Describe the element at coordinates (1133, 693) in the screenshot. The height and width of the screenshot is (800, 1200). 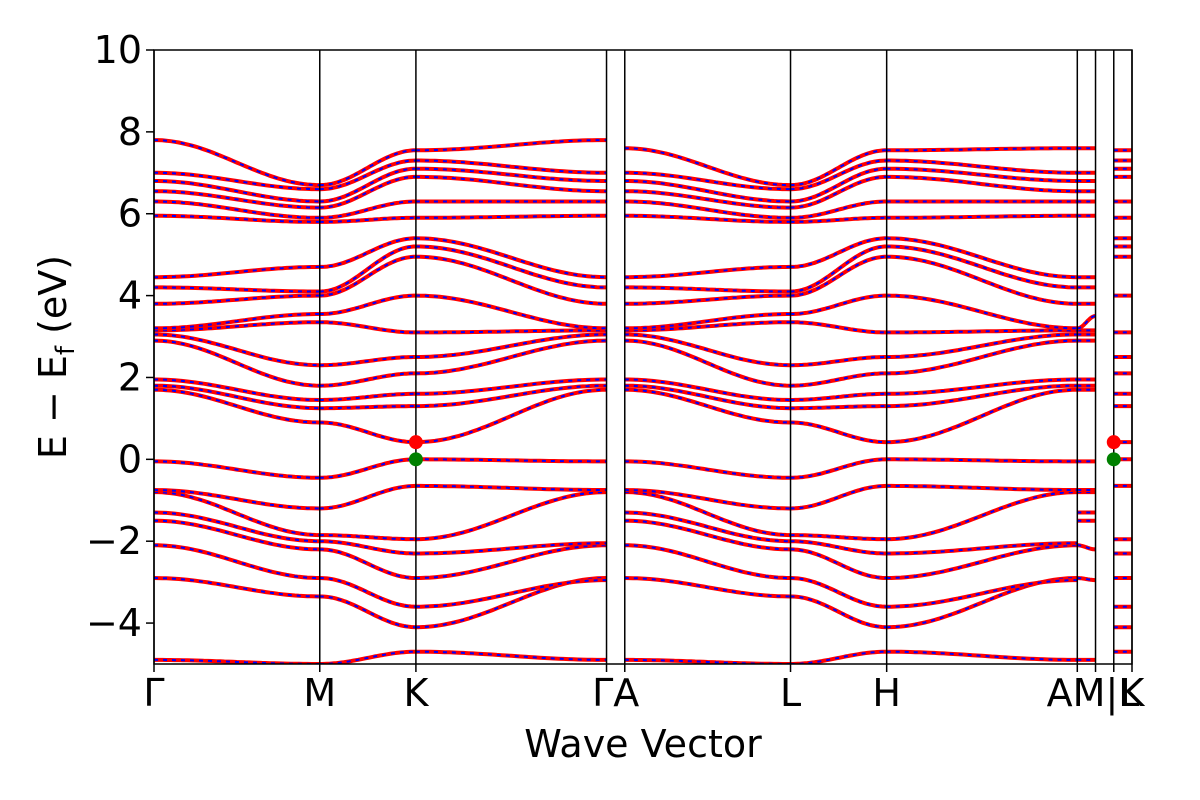
I see `x-tick-label: K` at that location.